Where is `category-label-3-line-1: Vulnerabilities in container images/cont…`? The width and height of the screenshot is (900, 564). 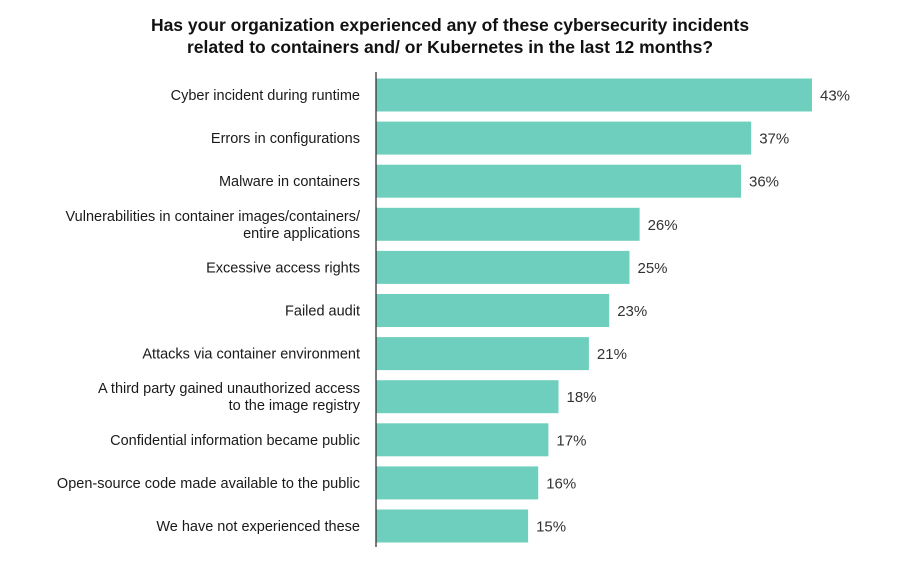 category-label-3-line-1: Vulnerabilities in container images/cont… is located at coordinates (213, 217).